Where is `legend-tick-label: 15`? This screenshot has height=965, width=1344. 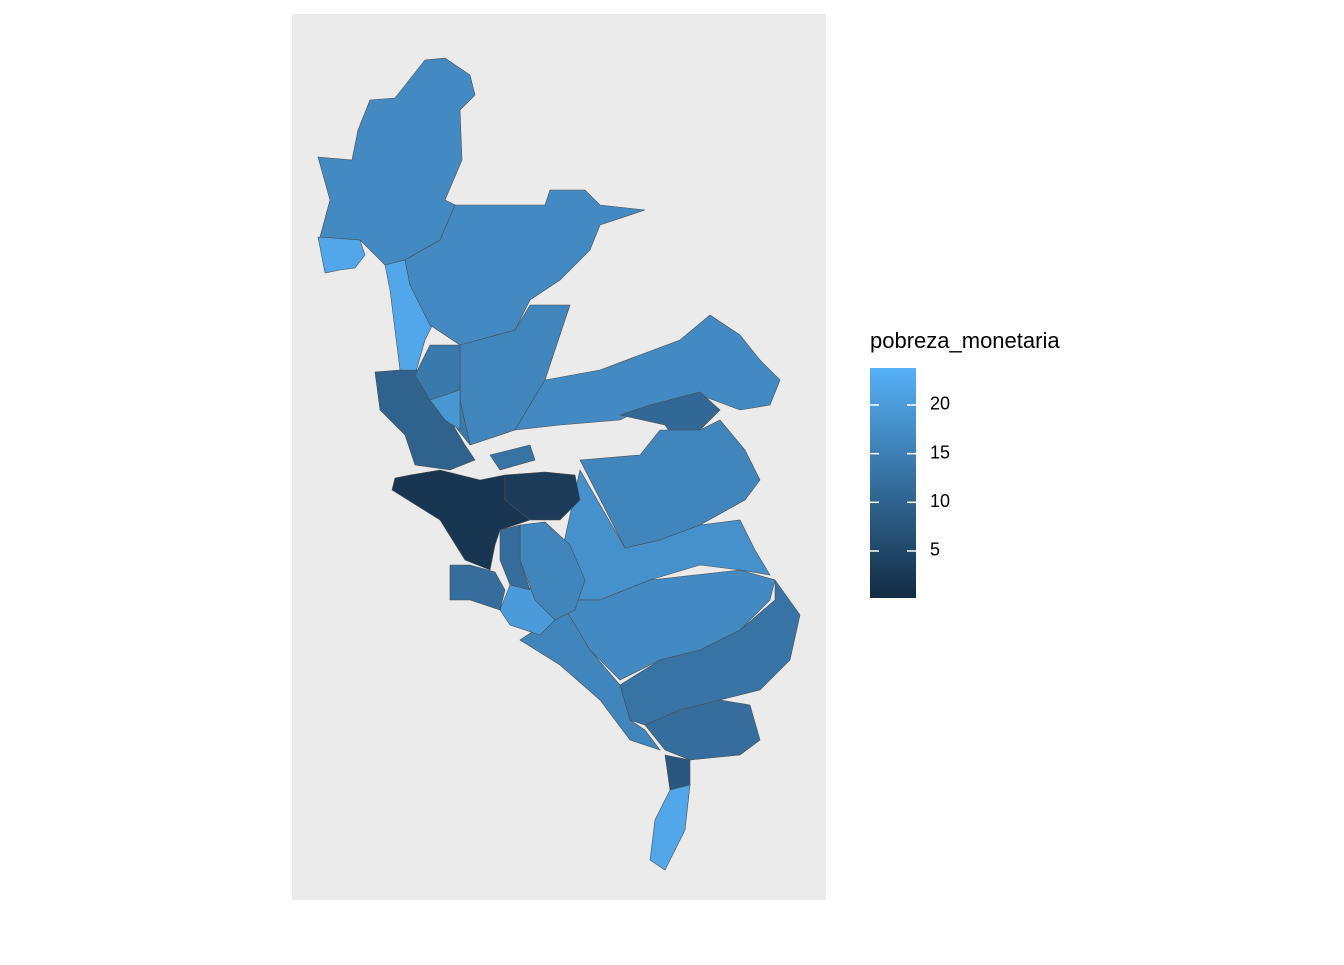 legend-tick-label: 15 is located at coordinates (940, 452).